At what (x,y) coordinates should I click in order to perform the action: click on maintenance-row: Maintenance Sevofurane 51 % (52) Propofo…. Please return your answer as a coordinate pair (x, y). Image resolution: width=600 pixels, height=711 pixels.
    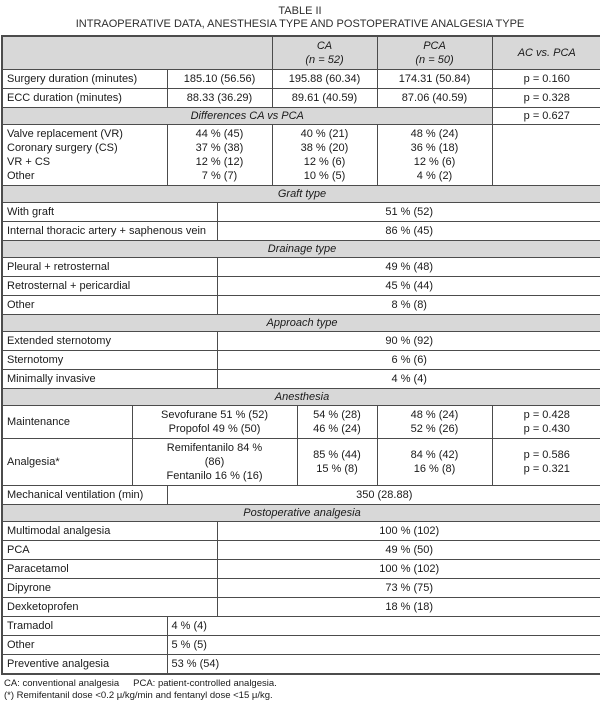
    Looking at the image, I should click on (300, 422).